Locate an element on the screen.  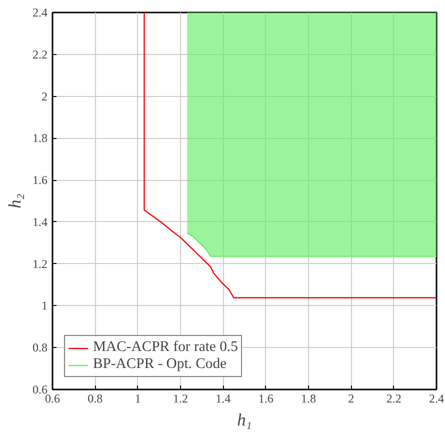
y-tick-label: 2.4 is located at coordinates (40, 13).